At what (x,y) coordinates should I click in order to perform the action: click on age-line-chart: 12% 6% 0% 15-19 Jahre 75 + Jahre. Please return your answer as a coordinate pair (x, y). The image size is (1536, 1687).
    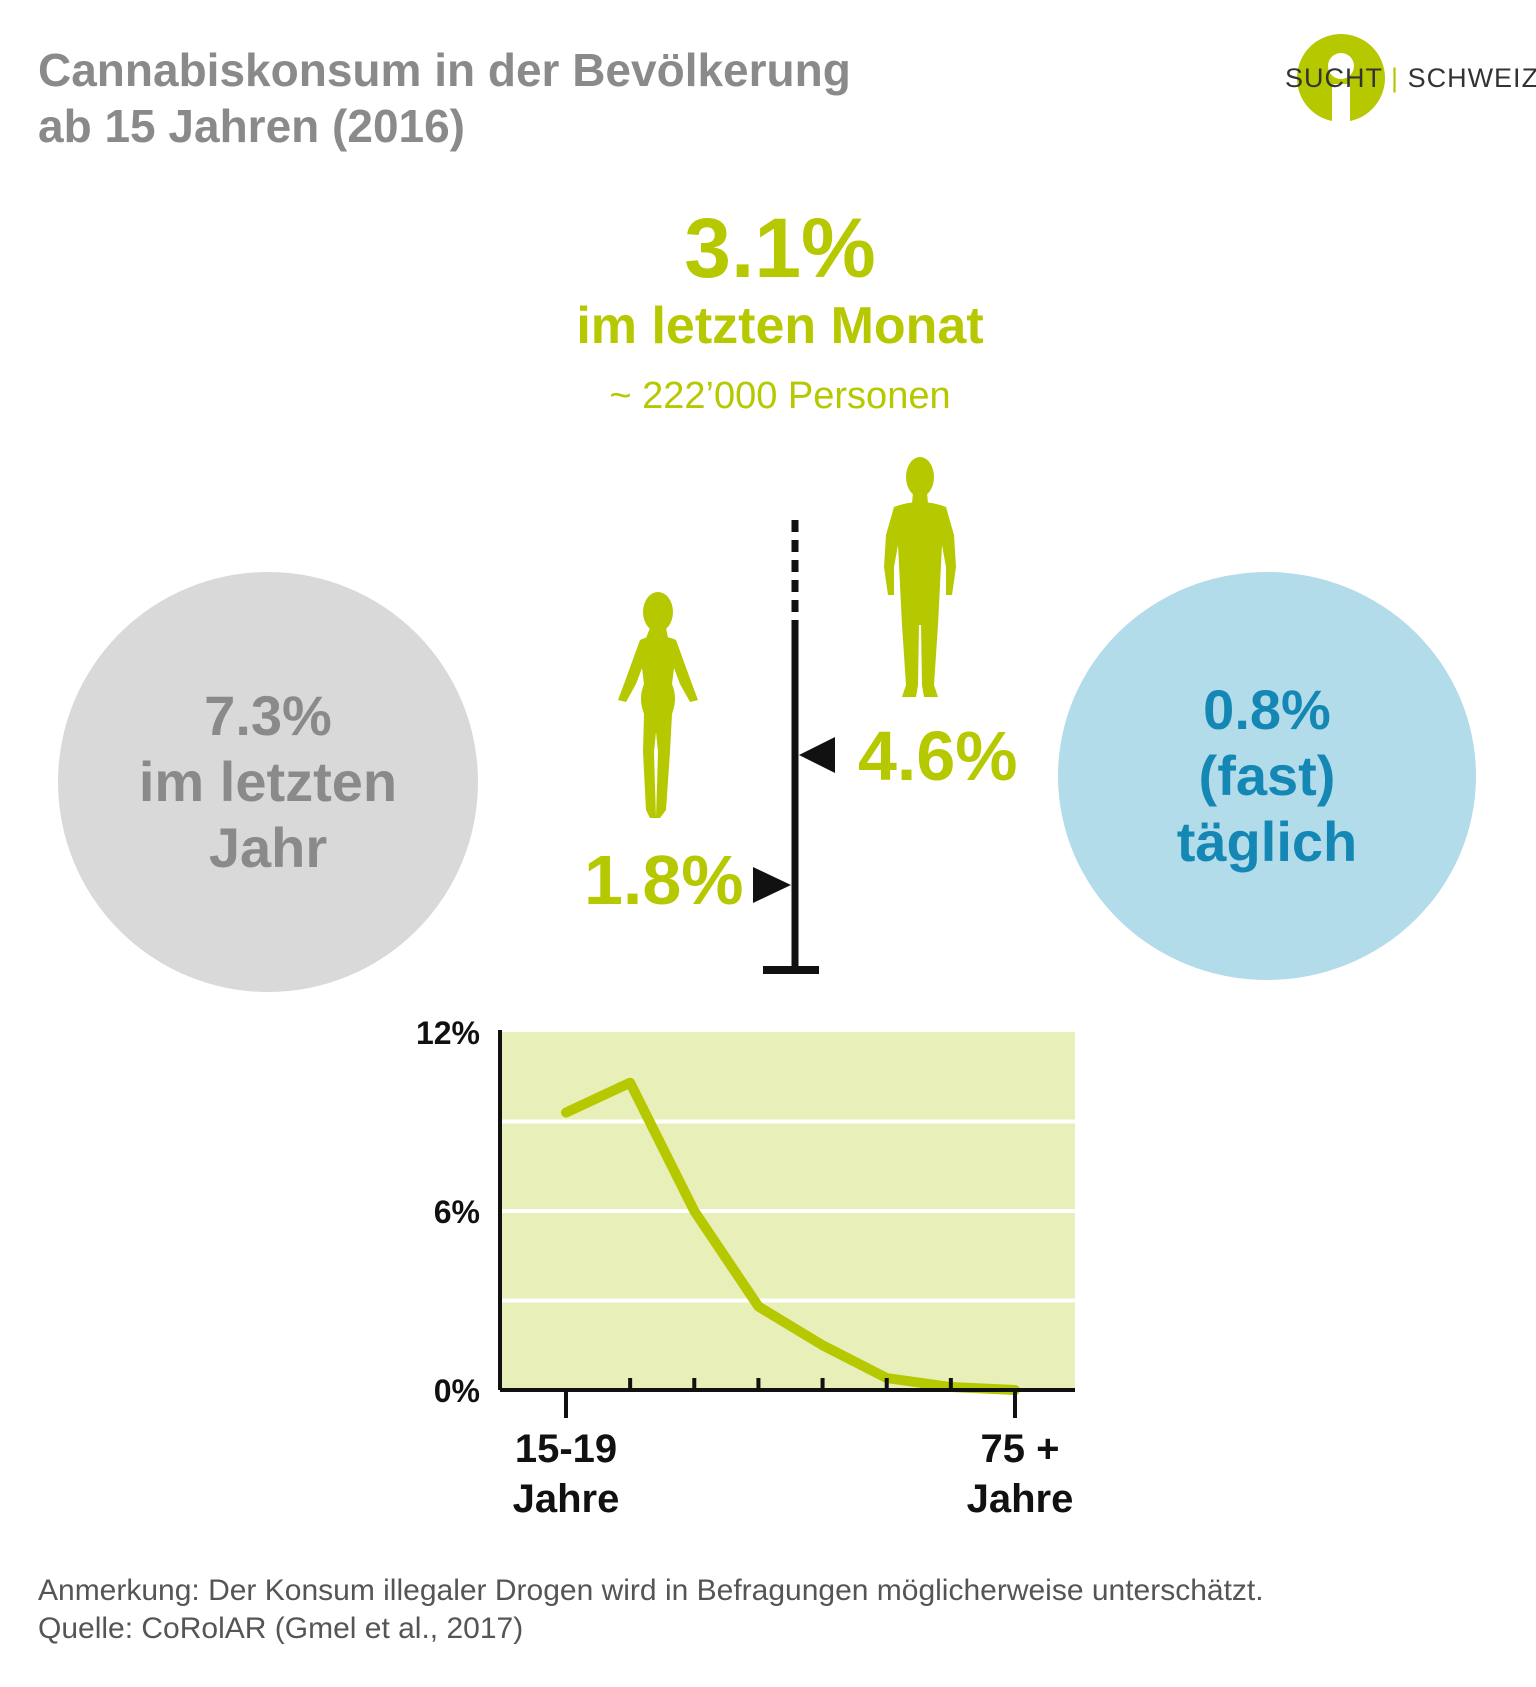
    Looking at the image, I should click on (745, 1268).